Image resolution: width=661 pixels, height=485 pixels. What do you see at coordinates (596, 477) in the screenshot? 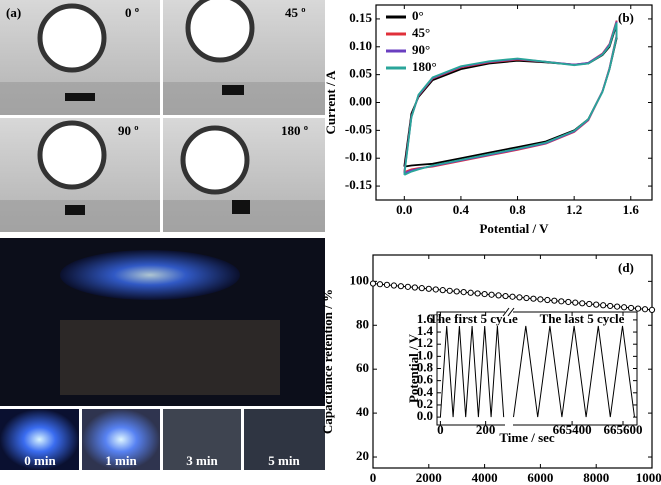
I see `x-tick-label: 8000` at bounding box center [596, 477].